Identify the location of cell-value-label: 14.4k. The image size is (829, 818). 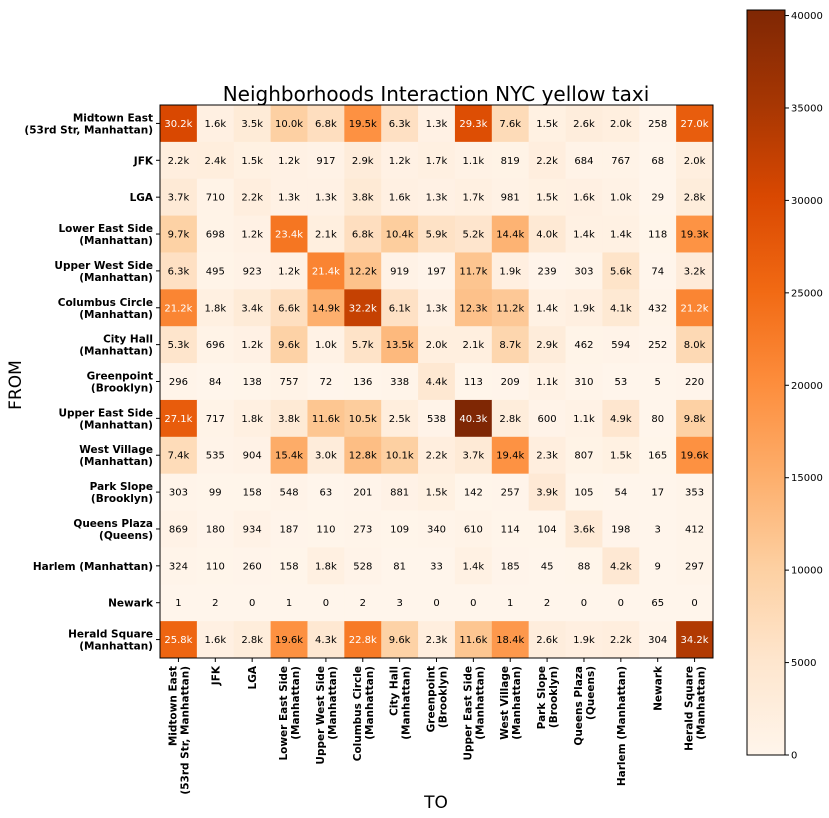
(510, 235).